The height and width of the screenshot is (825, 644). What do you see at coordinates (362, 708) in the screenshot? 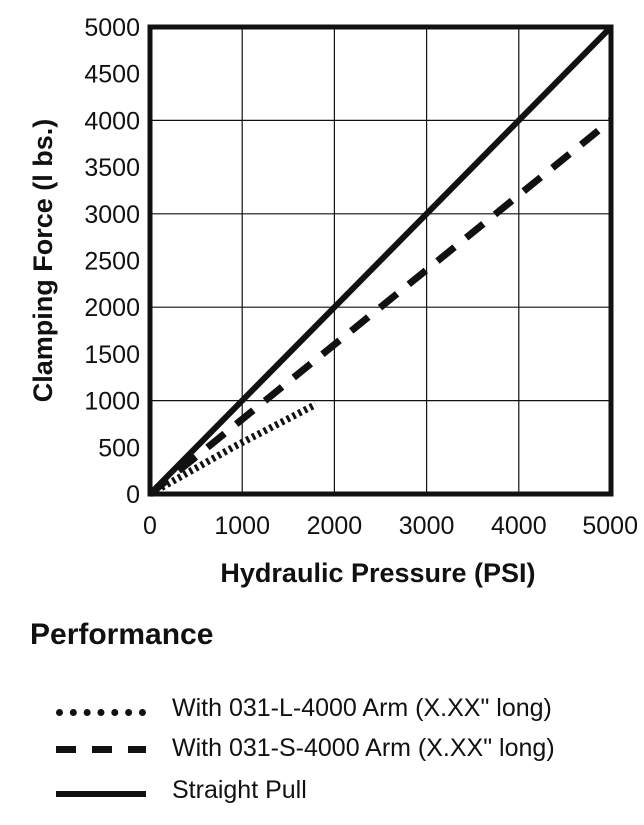
I see `legend-label: With 031-L-4000 Arm (X.XX" long)` at bounding box center [362, 708].